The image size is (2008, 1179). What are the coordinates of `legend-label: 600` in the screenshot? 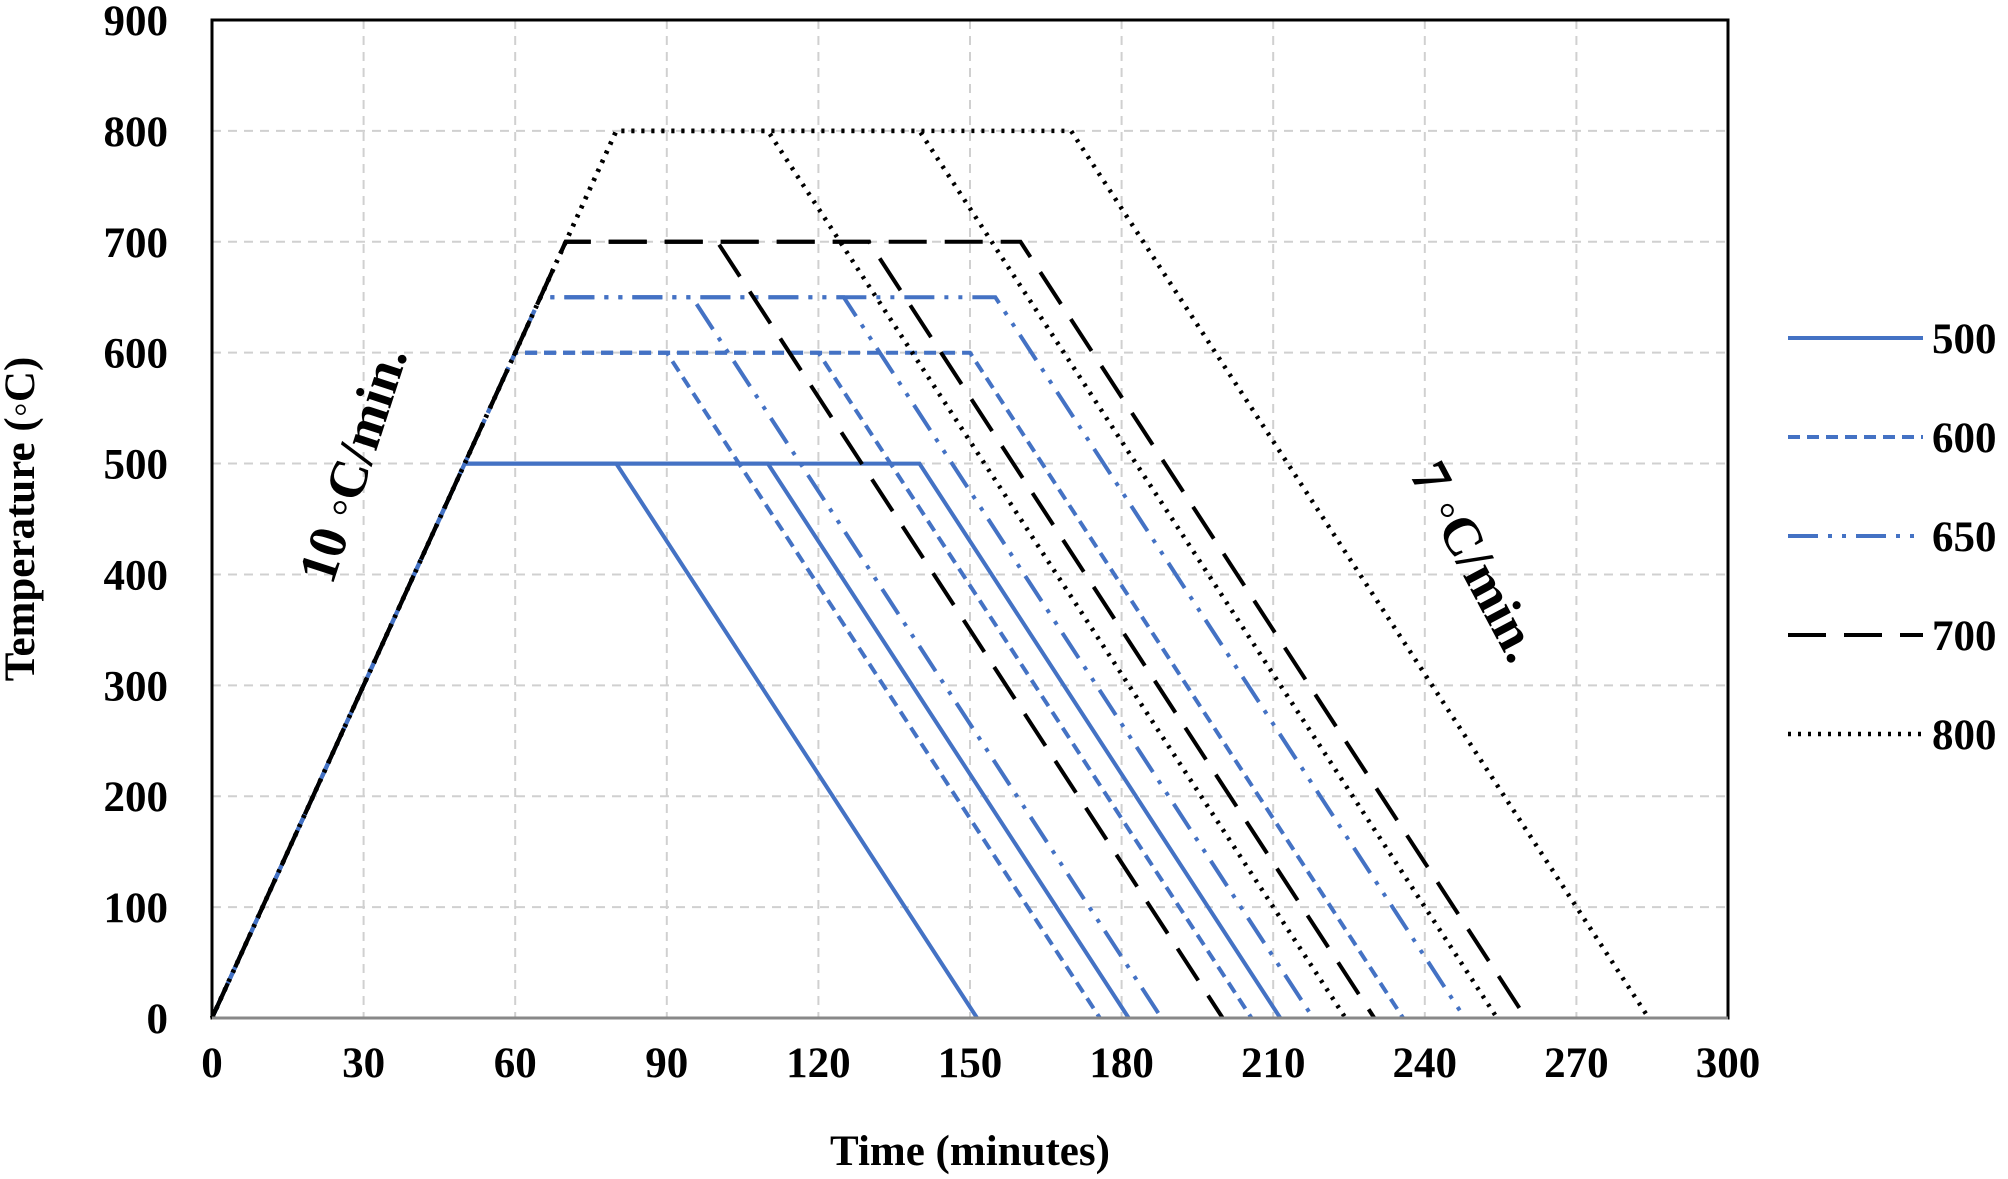 It's located at (1964, 438).